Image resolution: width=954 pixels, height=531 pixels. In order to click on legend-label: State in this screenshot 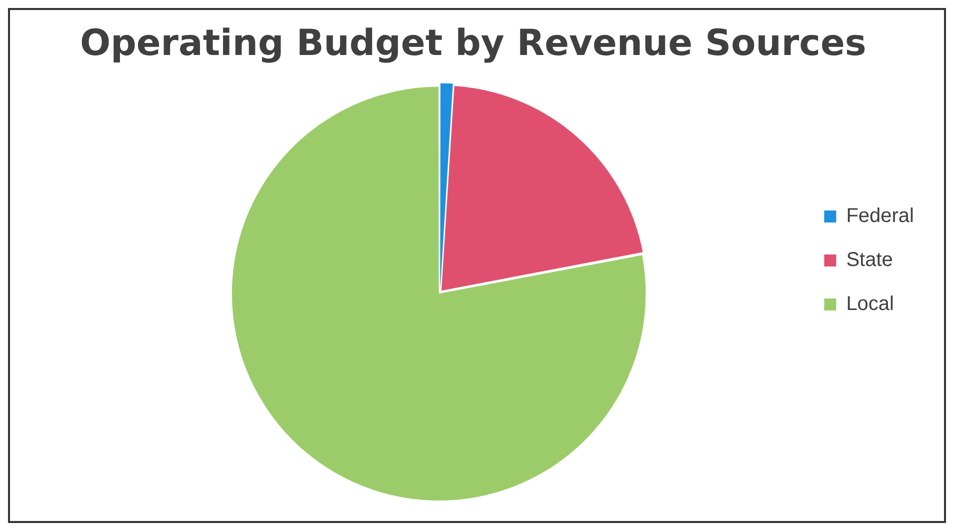, I will do `click(869, 260)`.